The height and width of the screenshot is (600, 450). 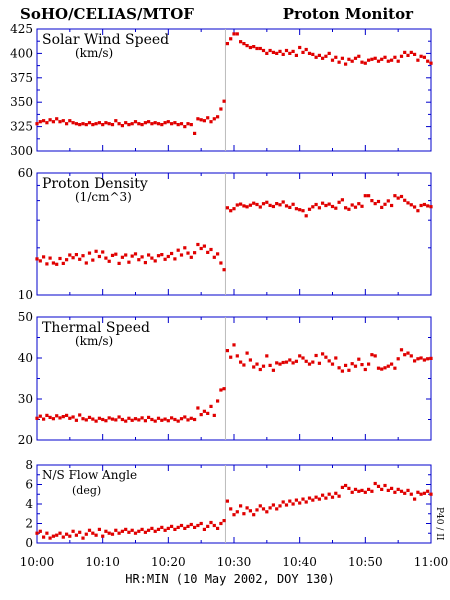 What do you see at coordinates (29, 524) in the screenshot?
I see `y-tick-label: 2` at bounding box center [29, 524].